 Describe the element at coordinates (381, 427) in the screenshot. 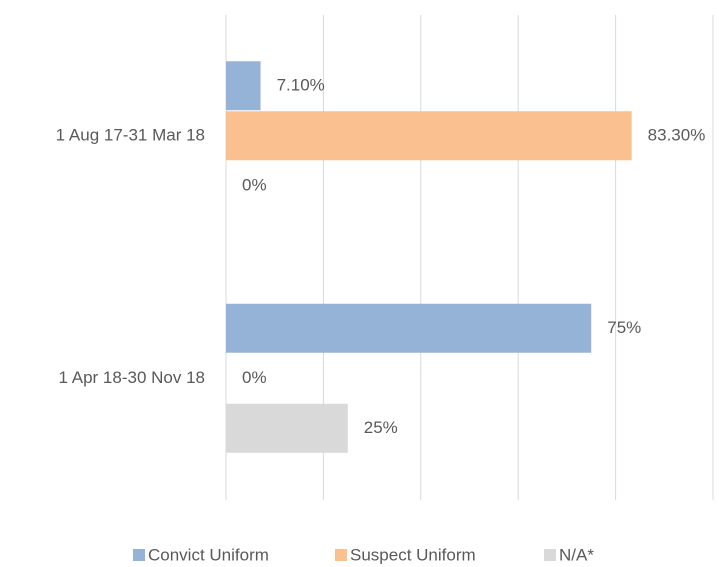

I see `data-label: 25%` at that location.